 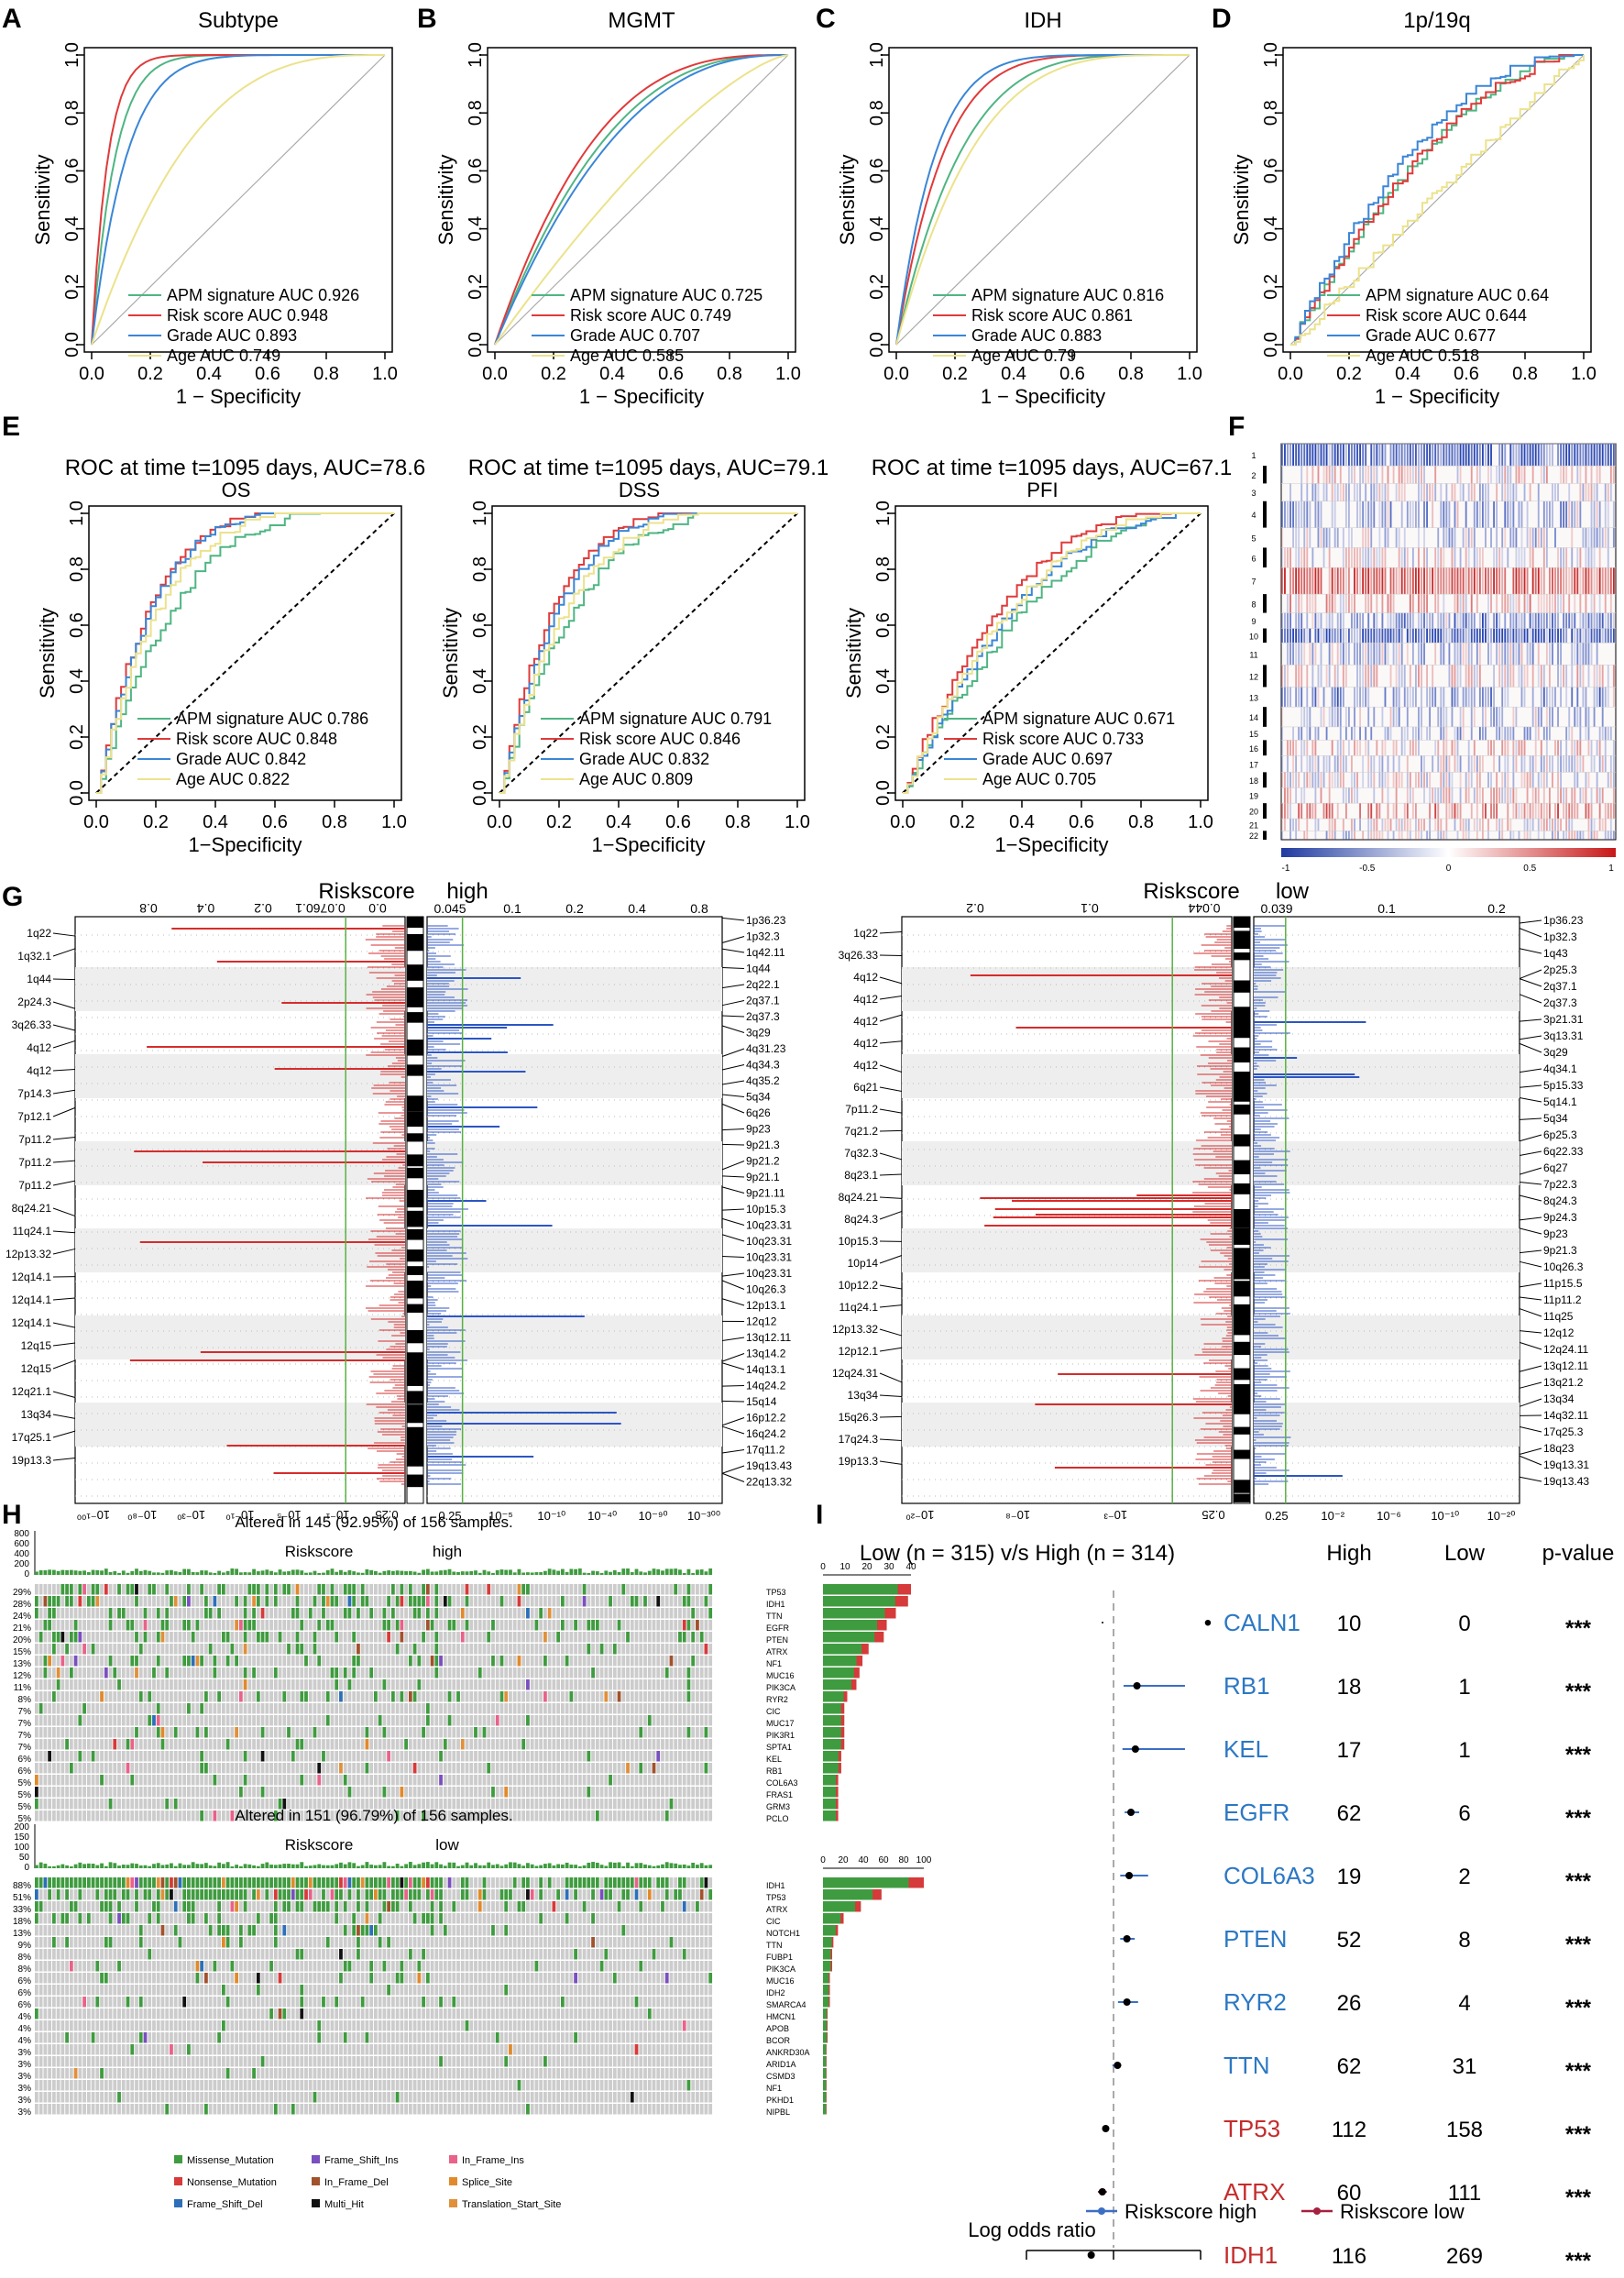 I want to click on chromosome-band-shade, so click(x=240, y=1425).